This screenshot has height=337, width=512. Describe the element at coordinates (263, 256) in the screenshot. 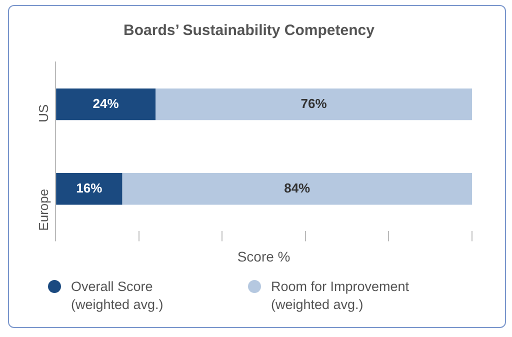

I see `x-axis-title: Score %` at that location.